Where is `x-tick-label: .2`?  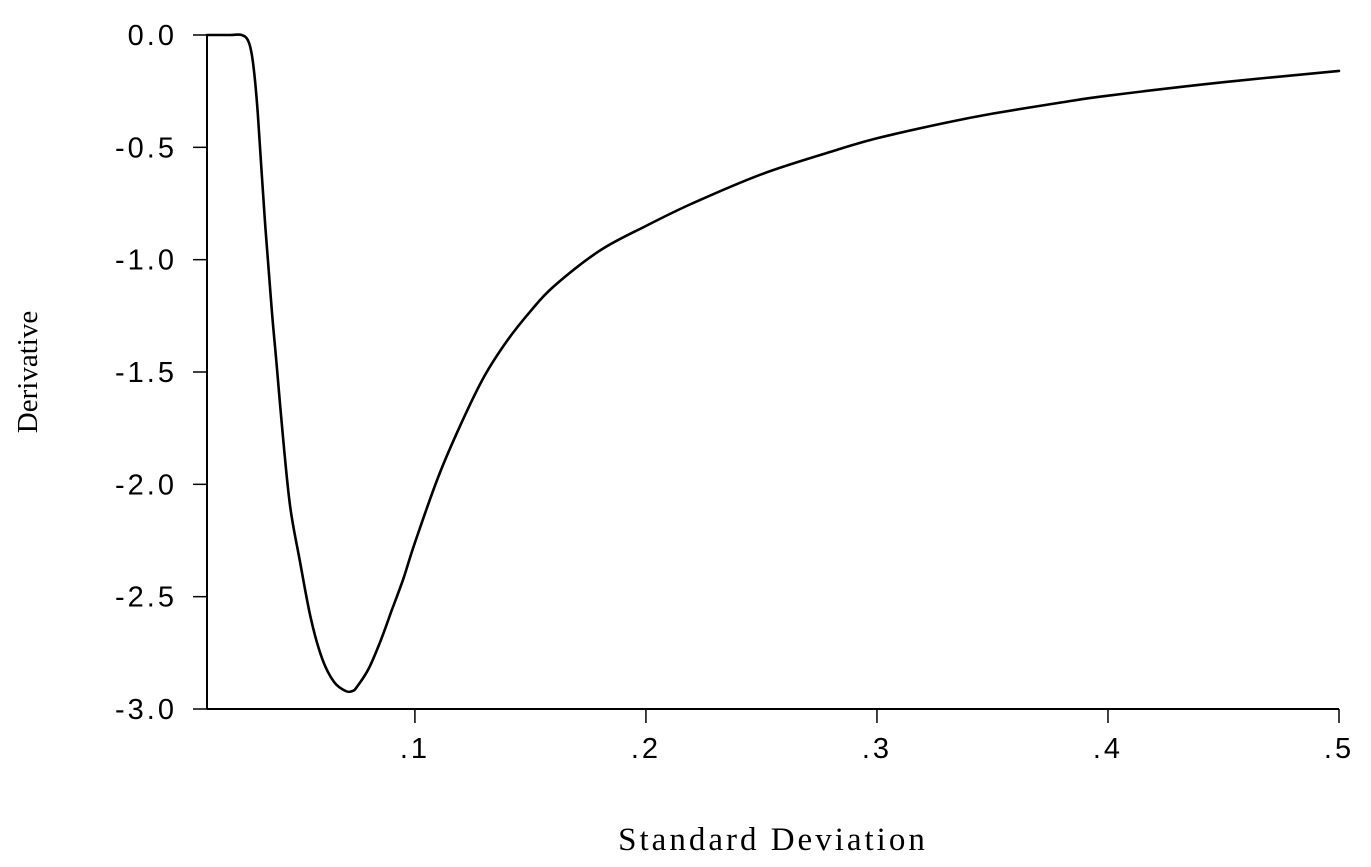
x-tick-label: .2 is located at coordinates (646, 749).